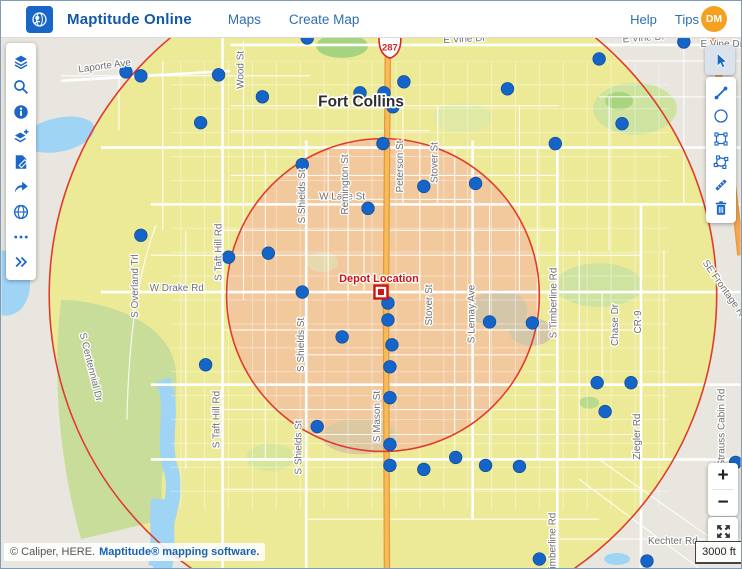 This screenshot has height=569, width=742. I want to click on draw-toolbar, so click(721, 150).